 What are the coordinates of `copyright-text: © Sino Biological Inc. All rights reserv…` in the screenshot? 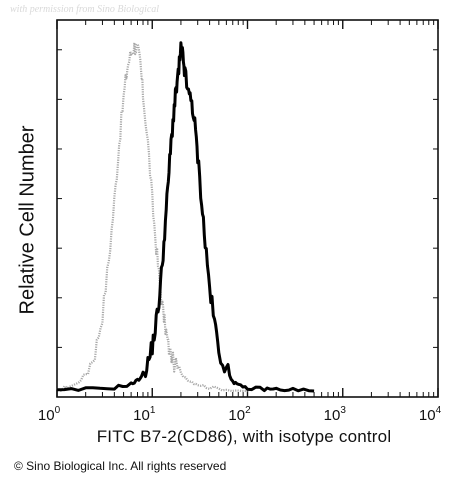 It's located at (120, 466).